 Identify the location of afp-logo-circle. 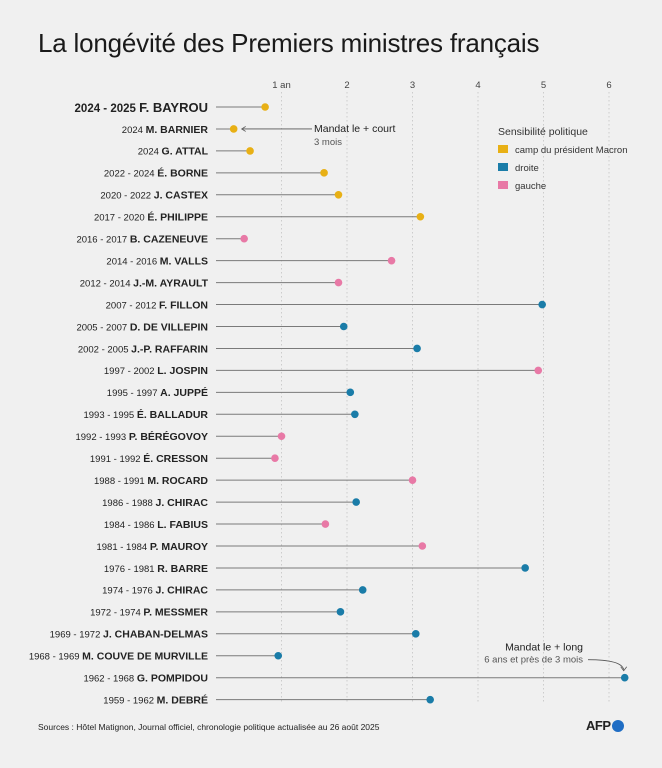
(617, 725).